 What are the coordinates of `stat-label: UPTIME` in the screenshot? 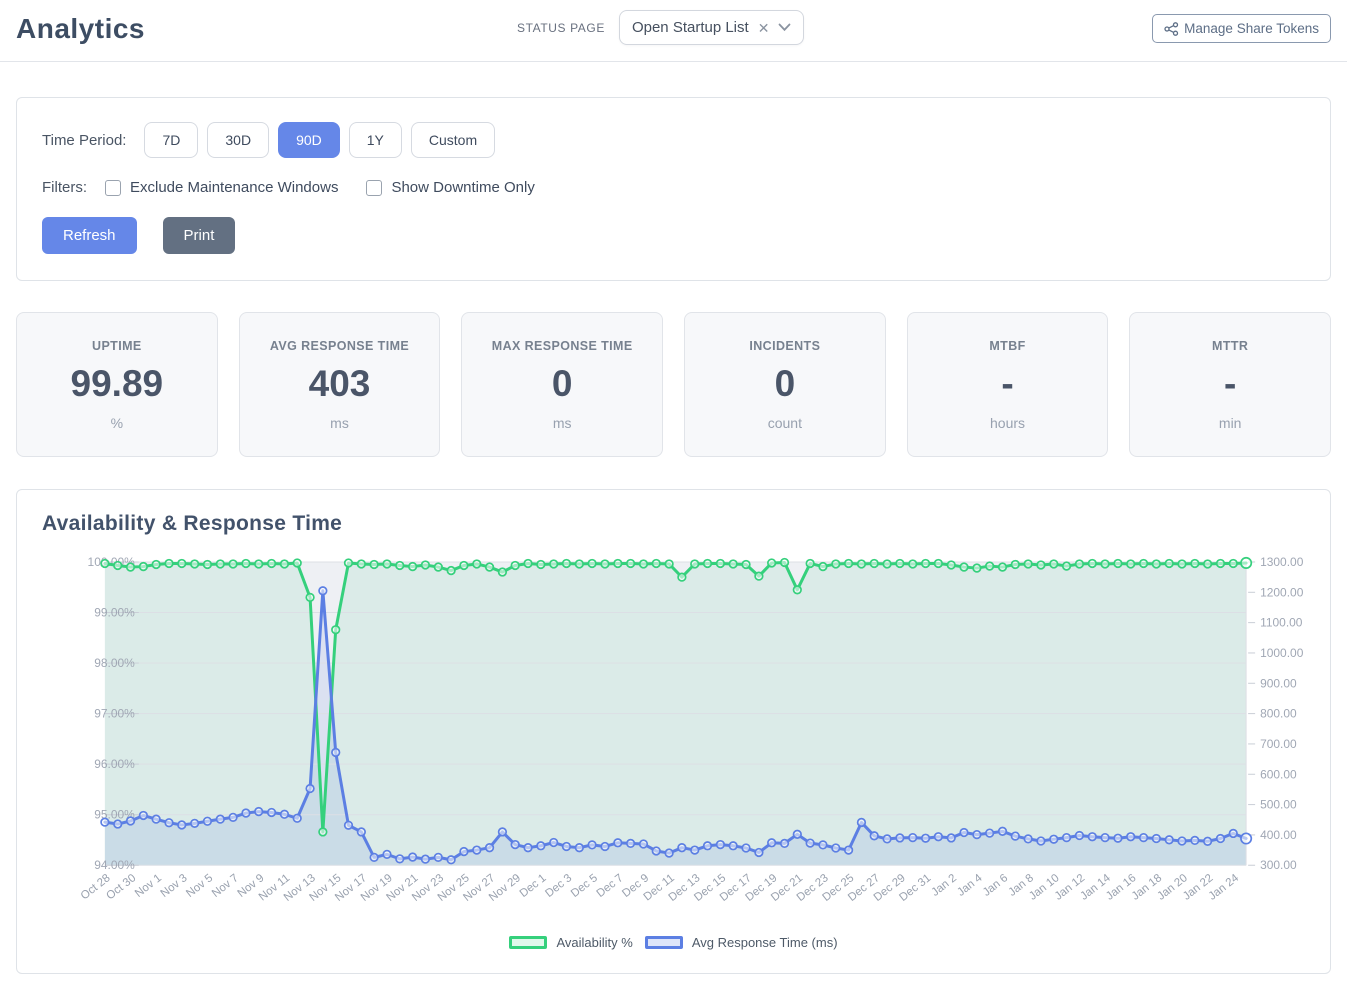 It's located at (117, 345).